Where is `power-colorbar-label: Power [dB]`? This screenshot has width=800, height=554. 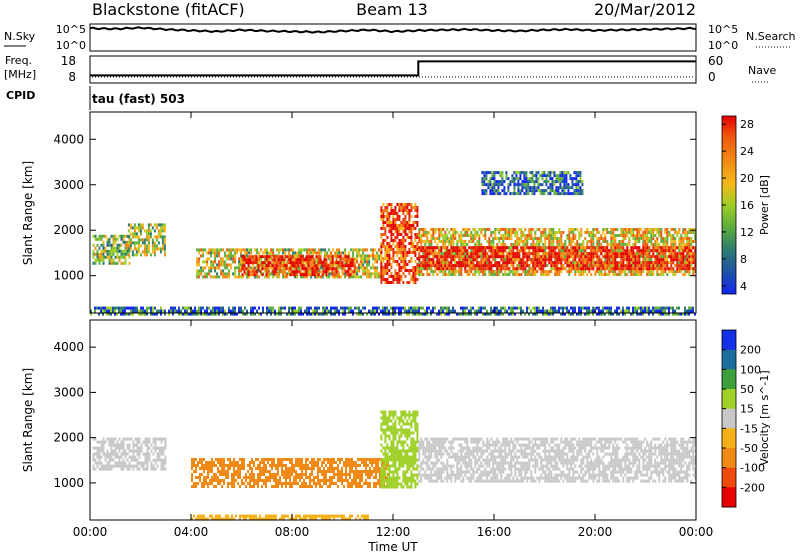 power-colorbar-label: Power [dB] is located at coordinates (764, 205).